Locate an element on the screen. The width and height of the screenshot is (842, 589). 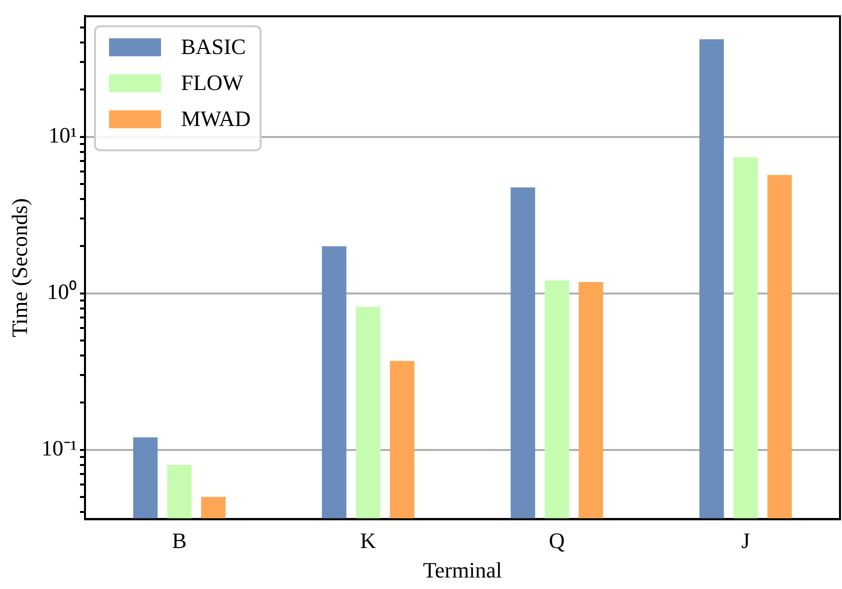
y-tick-label: 10¹ is located at coordinates (62, 135).